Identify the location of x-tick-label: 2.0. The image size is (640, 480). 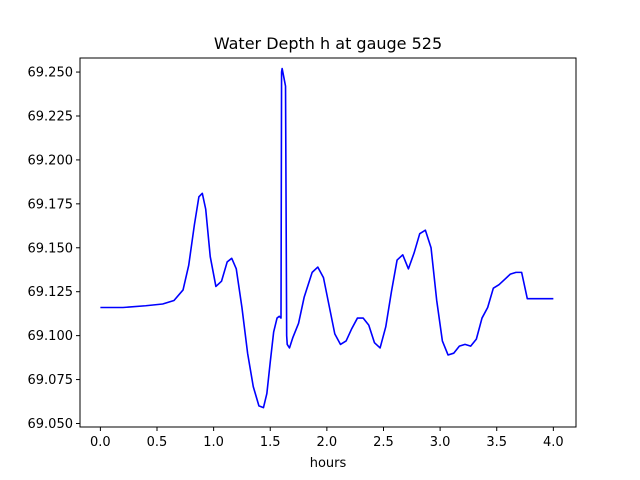
(327, 442).